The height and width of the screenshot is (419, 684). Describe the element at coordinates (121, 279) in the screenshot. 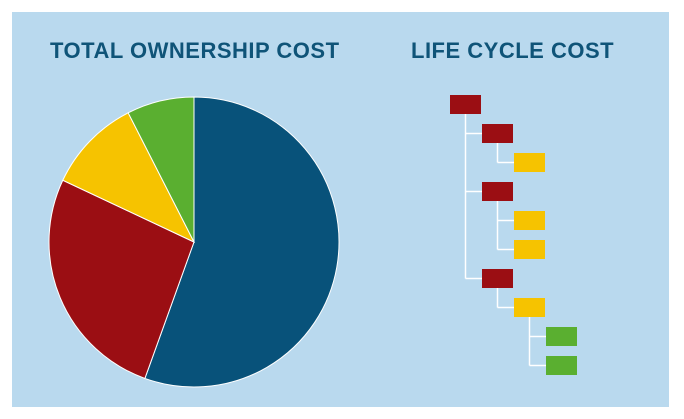

I see `pie-slice-red` at that location.